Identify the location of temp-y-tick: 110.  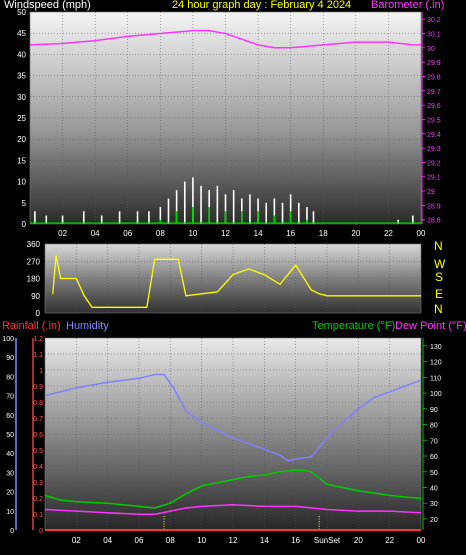
(435, 378).